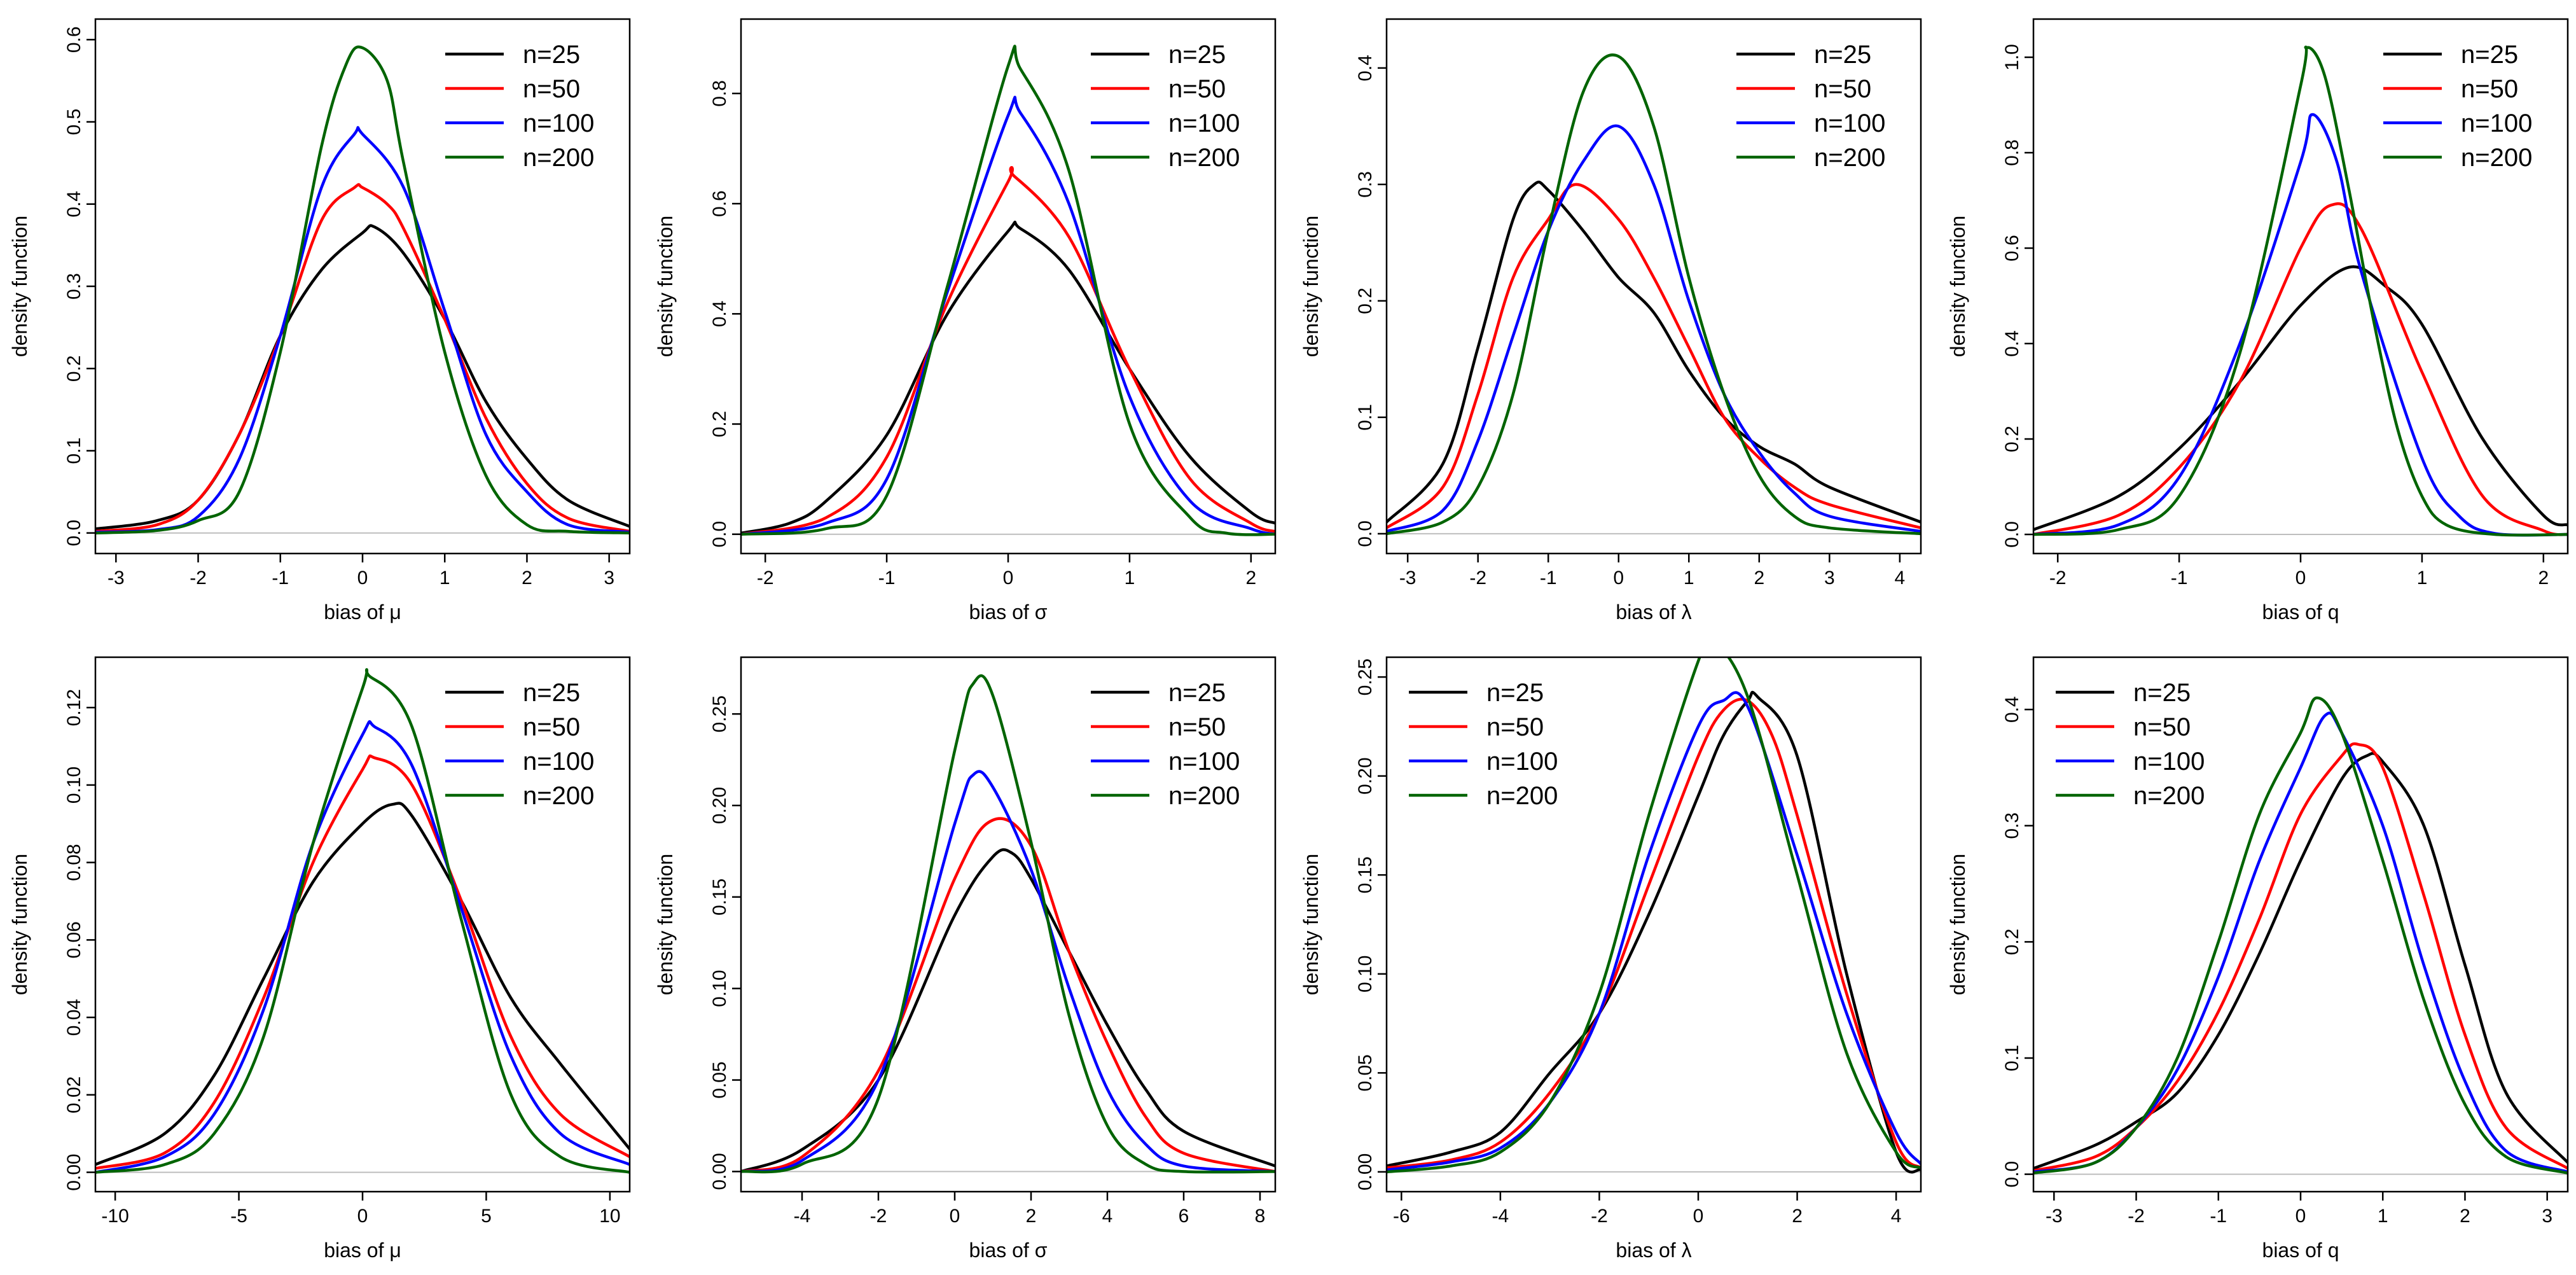  I want to click on y-tick-label: 0.04, so click(74, 1017).